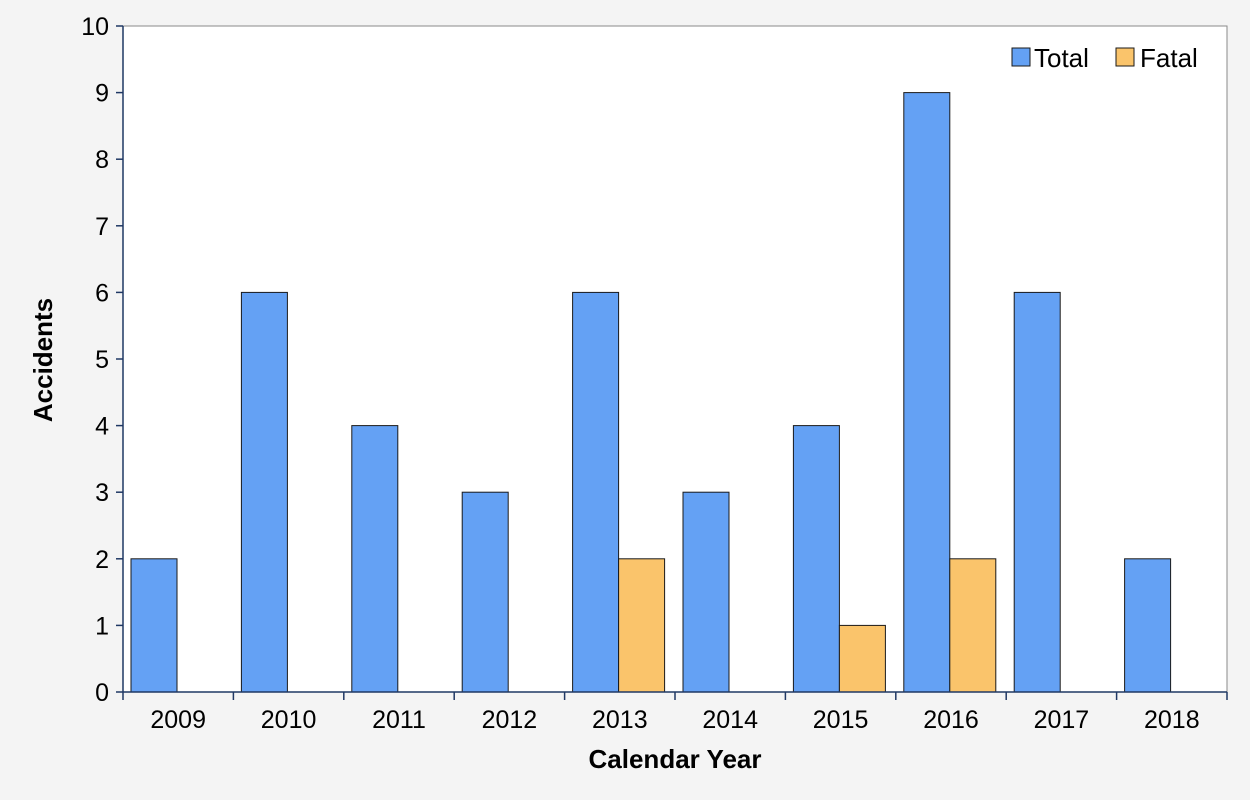  Describe the element at coordinates (1125, 57) in the screenshot. I see `legend-swatch-fatal` at that location.